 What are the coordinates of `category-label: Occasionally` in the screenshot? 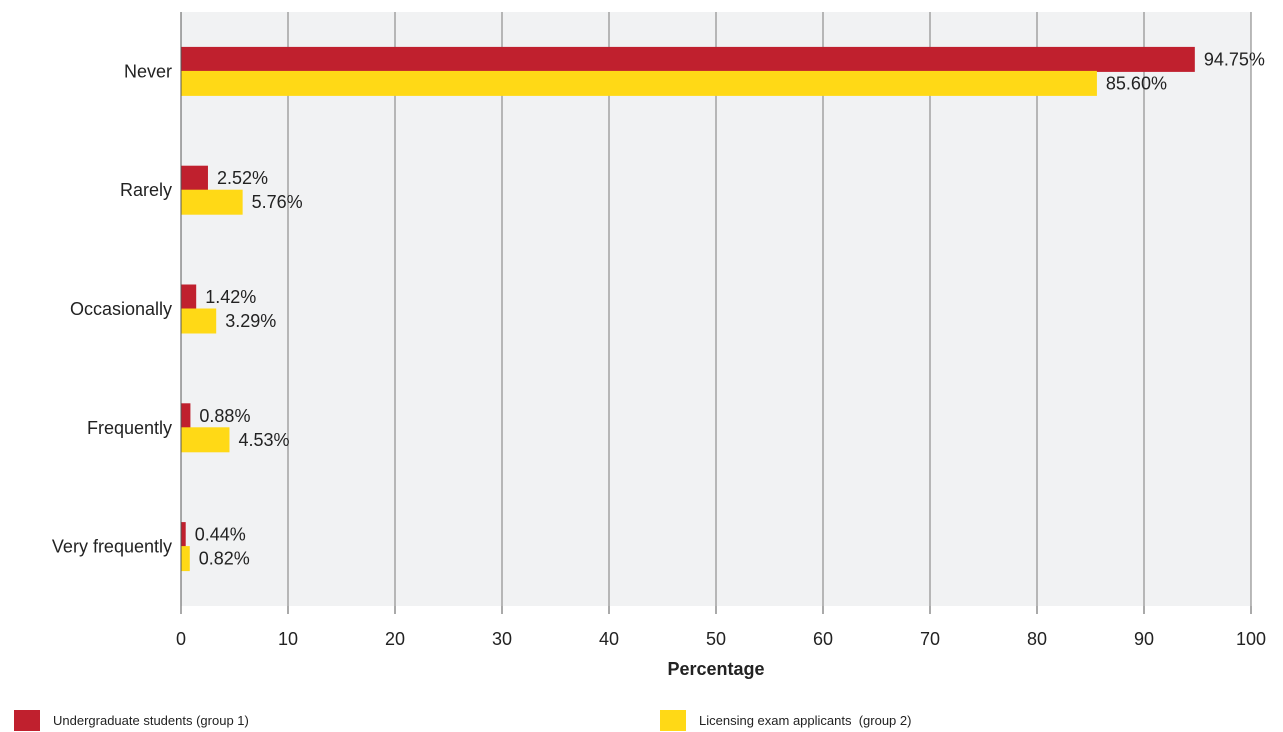 It's located at (121, 309).